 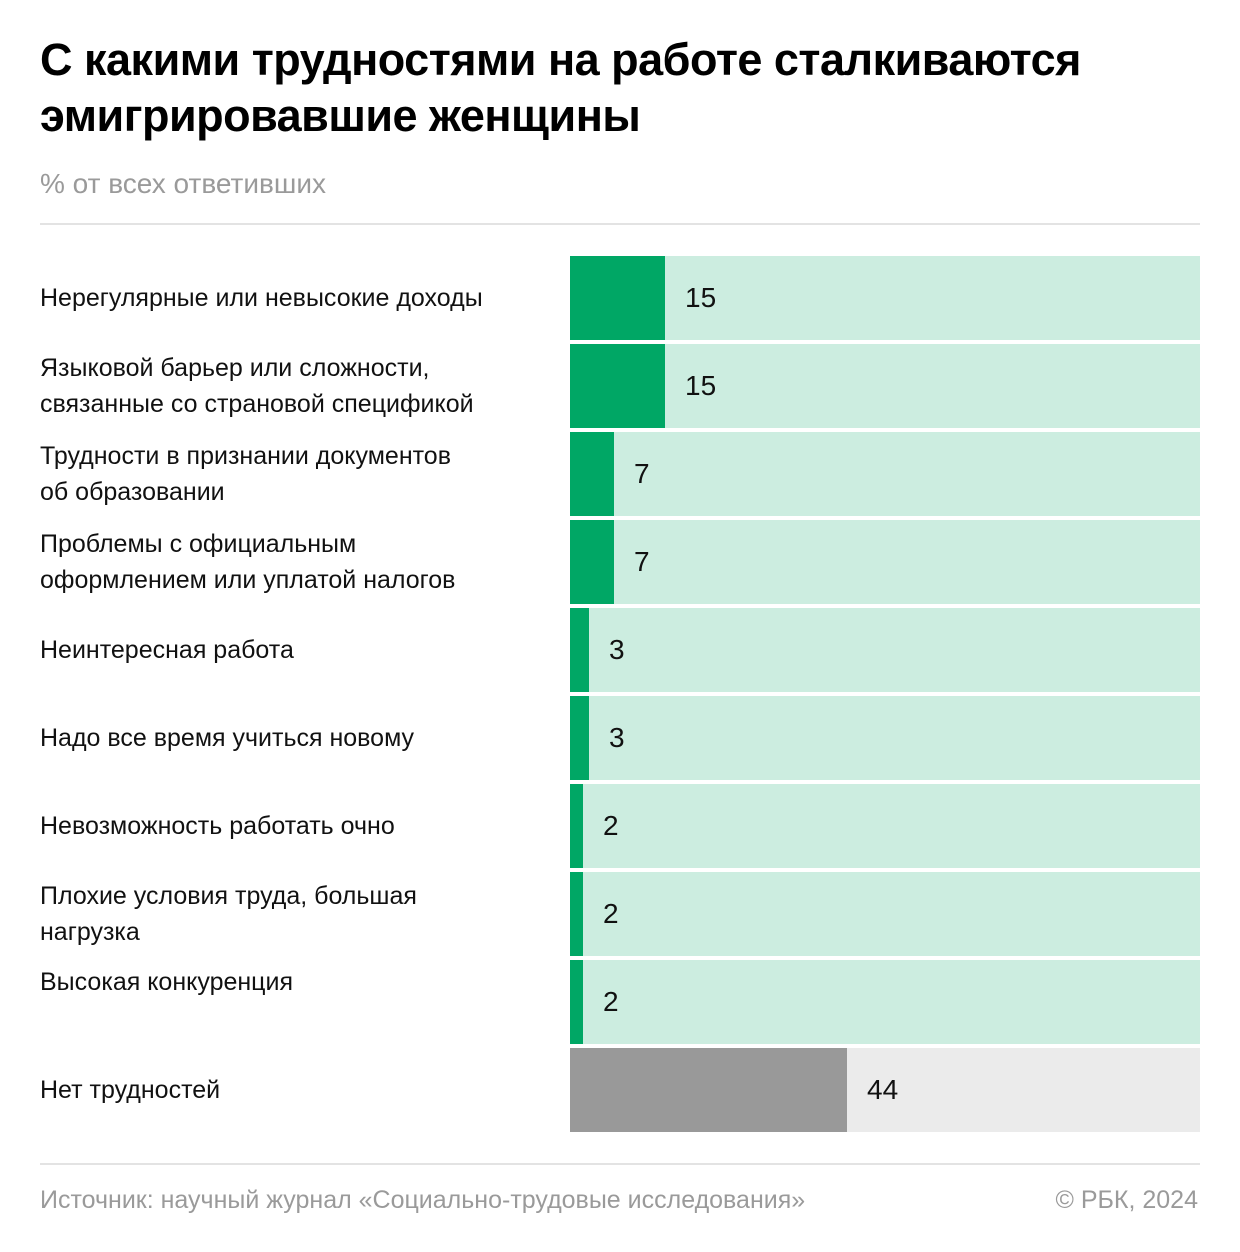 I want to click on category-label: Нерегулярные или невысокие доходы, so click(x=300, y=298).